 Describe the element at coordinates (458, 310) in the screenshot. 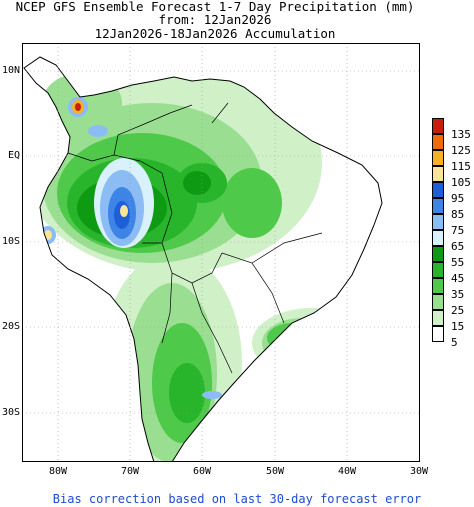

I see `legend-label: 25` at that location.